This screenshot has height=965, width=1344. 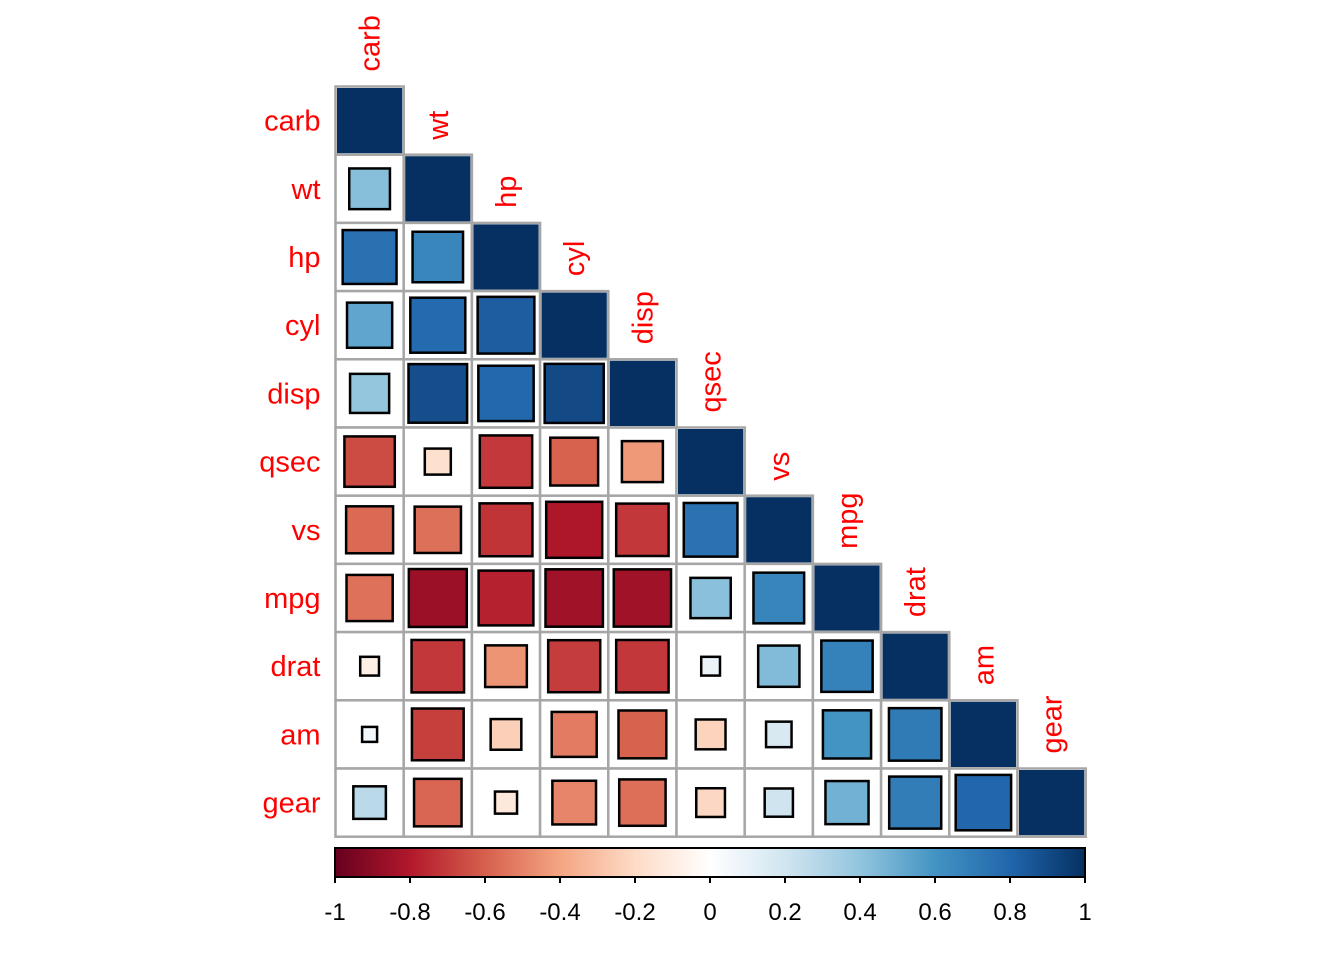 I want to click on cell-cyl-carb, so click(x=369, y=325).